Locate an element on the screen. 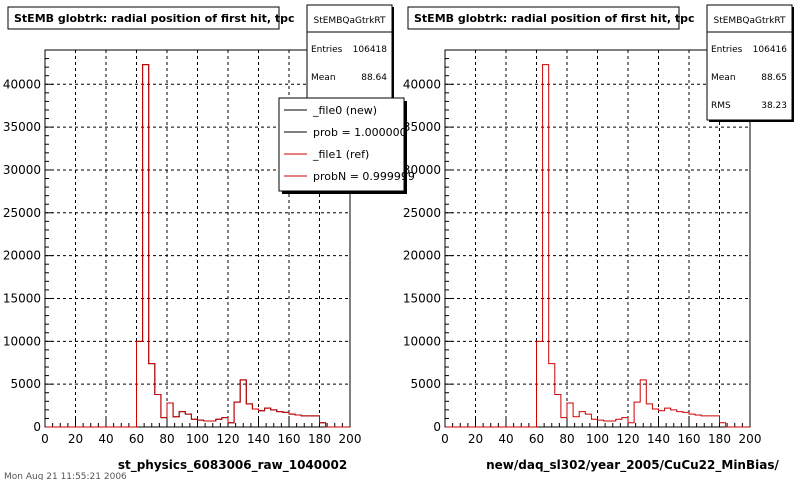 The image size is (800, 480). legend-entry: prob = 1.000000 is located at coordinates (360, 132).